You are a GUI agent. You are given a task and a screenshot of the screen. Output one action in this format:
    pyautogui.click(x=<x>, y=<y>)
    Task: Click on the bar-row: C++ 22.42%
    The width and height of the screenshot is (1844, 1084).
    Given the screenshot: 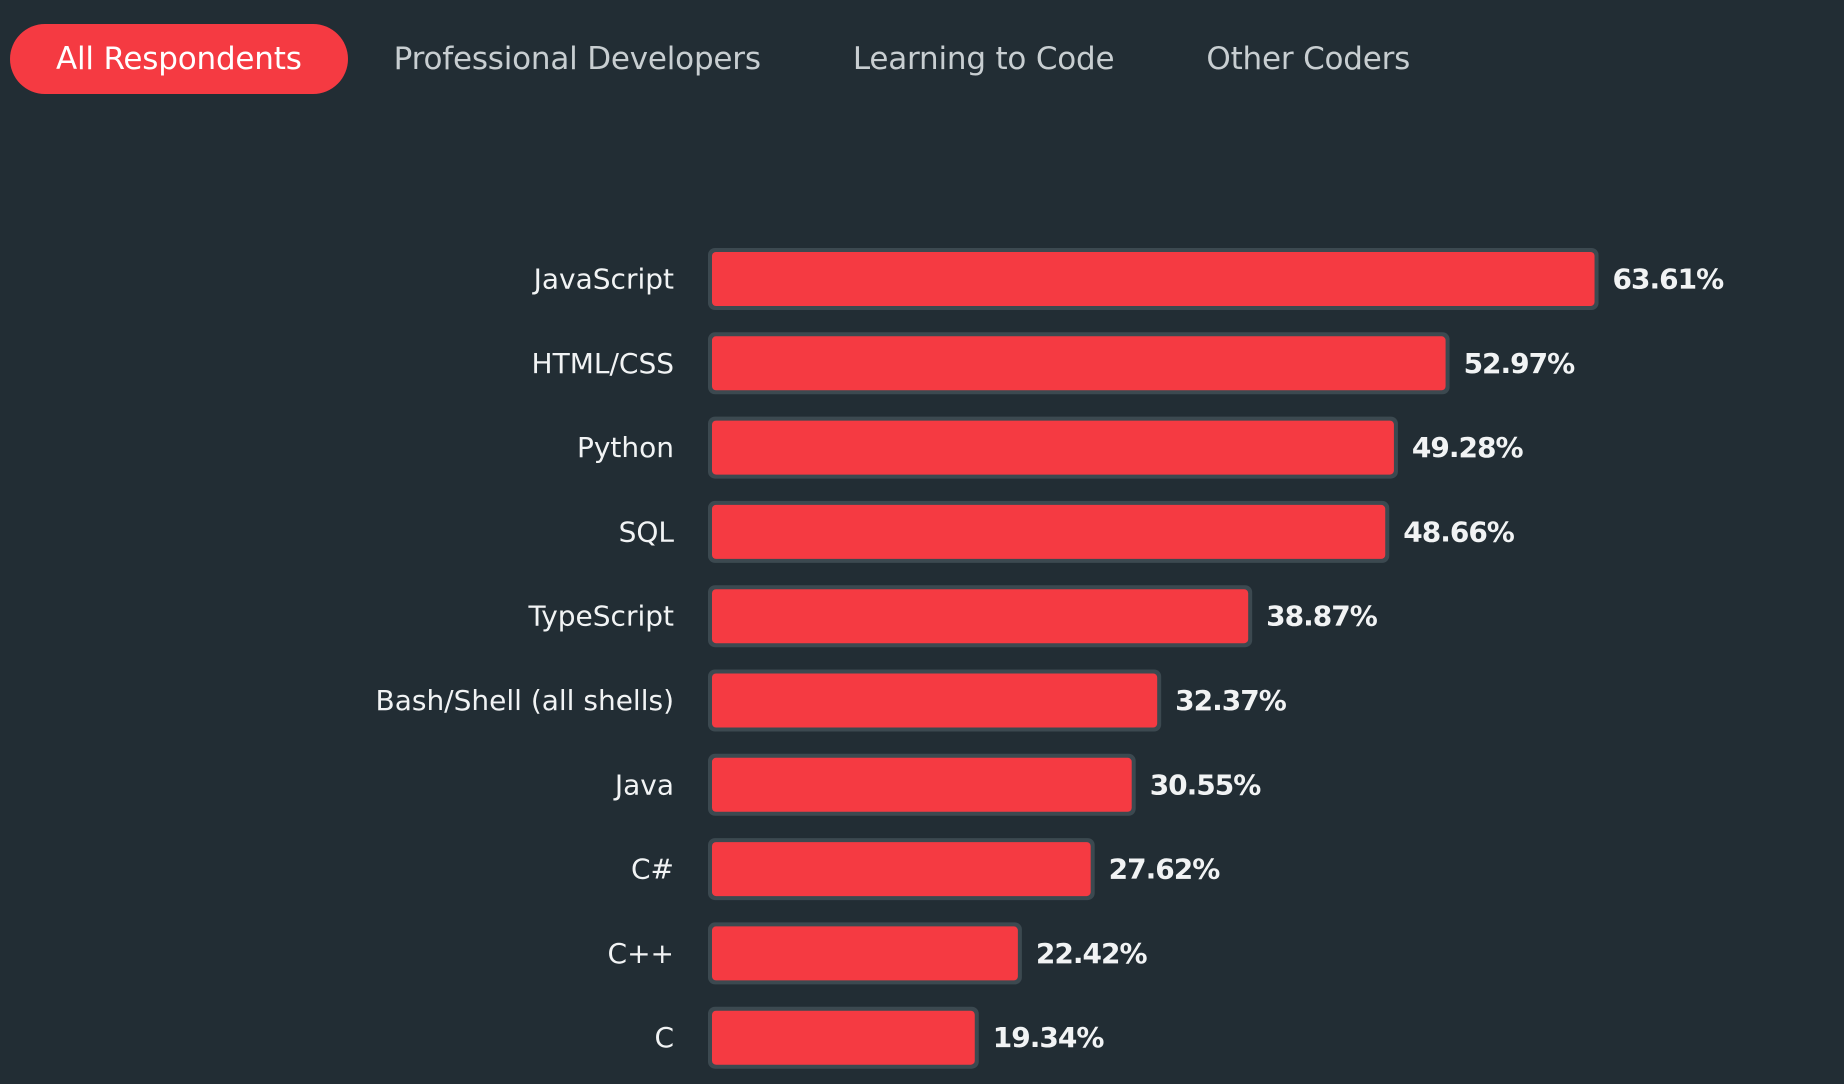 What is the action you would take?
    pyautogui.click(x=878, y=953)
    